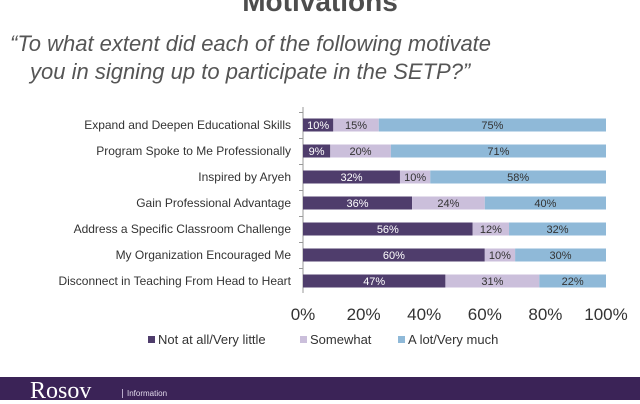  I want to click on legend-label: Somewhat, so click(341, 339).